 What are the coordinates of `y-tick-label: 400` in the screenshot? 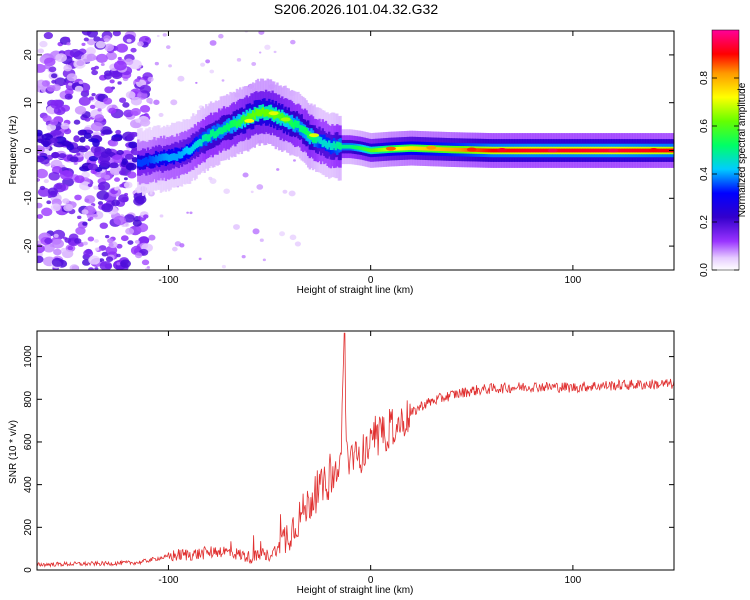 It's located at (28, 484).